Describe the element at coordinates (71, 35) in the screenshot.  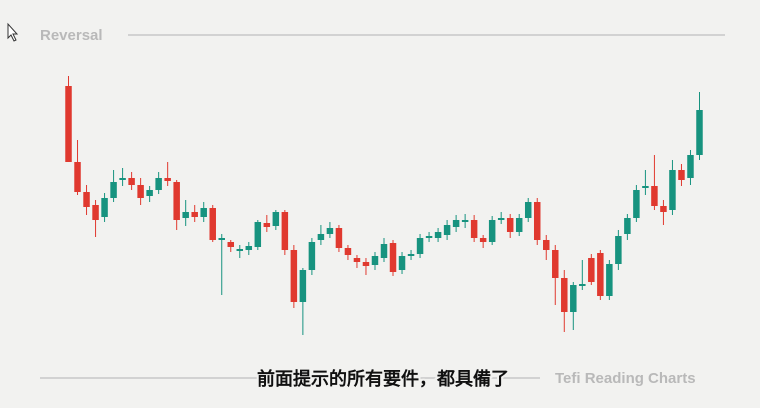
I see `chart-title: Reversal` at that location.